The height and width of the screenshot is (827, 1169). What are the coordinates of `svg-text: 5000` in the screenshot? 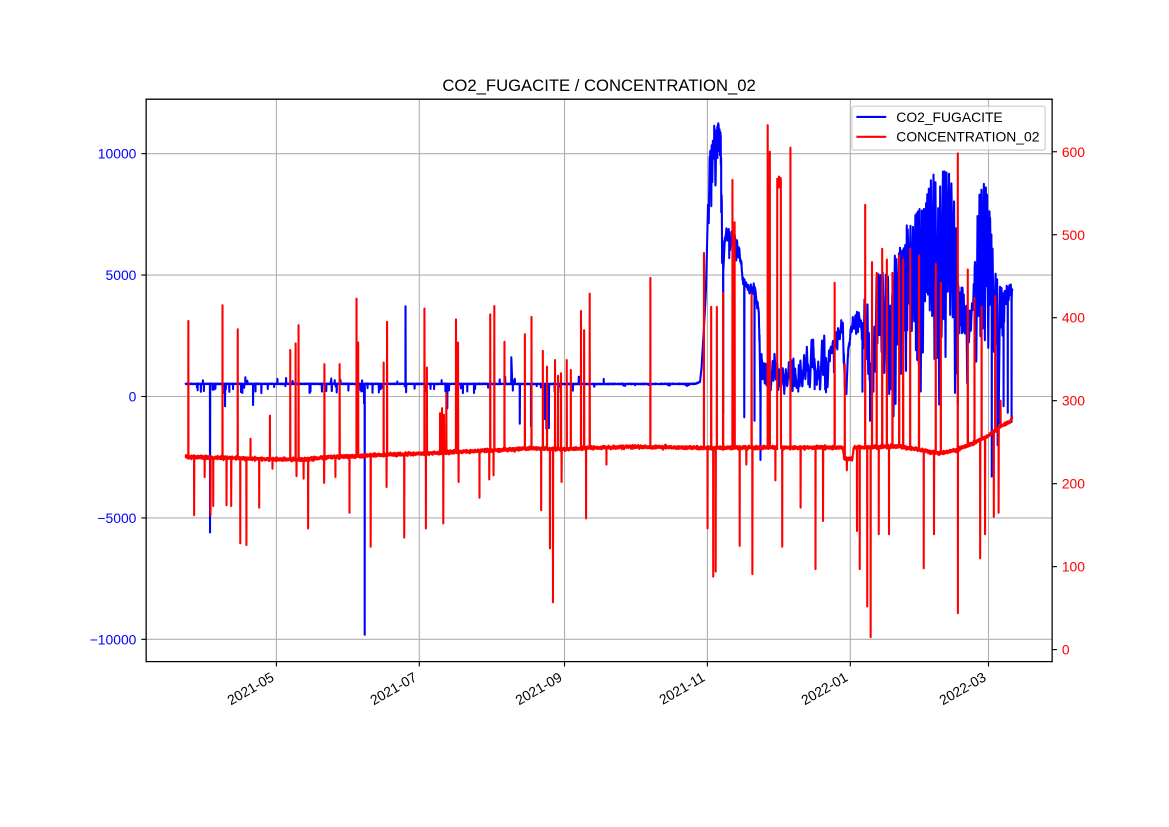 It's located at (121, 275).